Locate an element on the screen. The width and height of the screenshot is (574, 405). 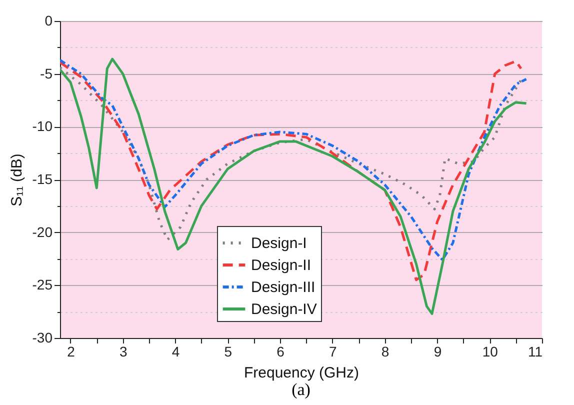
x-tick-label: 6 is located at coordinates (280, 352).